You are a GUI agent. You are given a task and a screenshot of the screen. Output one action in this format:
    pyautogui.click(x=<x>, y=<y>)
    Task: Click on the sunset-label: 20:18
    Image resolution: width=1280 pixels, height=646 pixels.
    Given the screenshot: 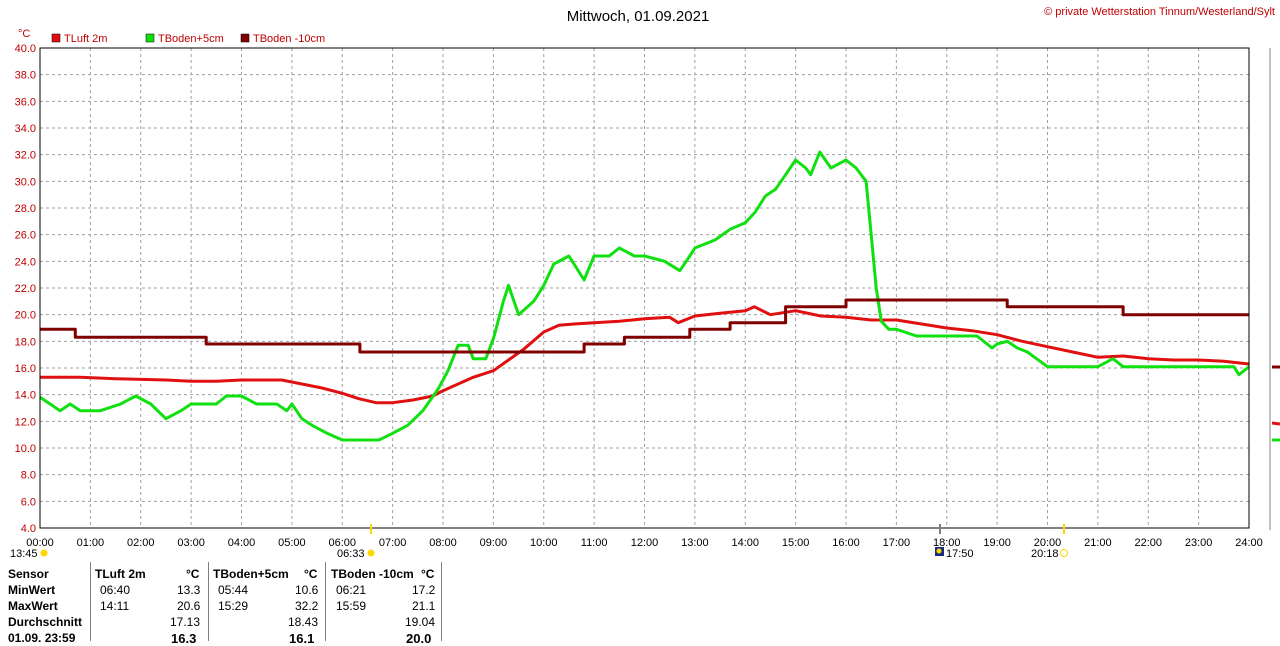 What is the action you would take?
    pyautogui.click(x=1045, y=554)
    